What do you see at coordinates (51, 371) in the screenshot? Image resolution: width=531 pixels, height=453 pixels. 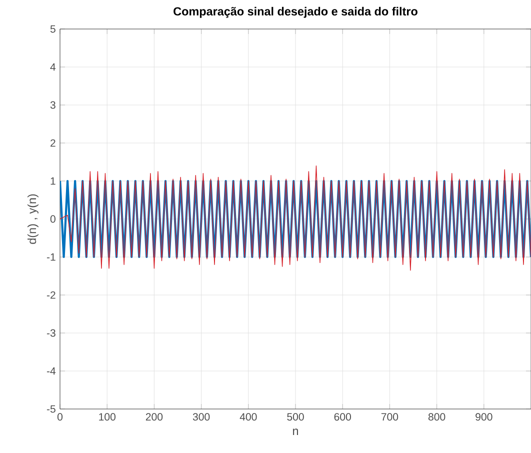 I see `y-tick-label: -4` at bounding box center [51, 371].